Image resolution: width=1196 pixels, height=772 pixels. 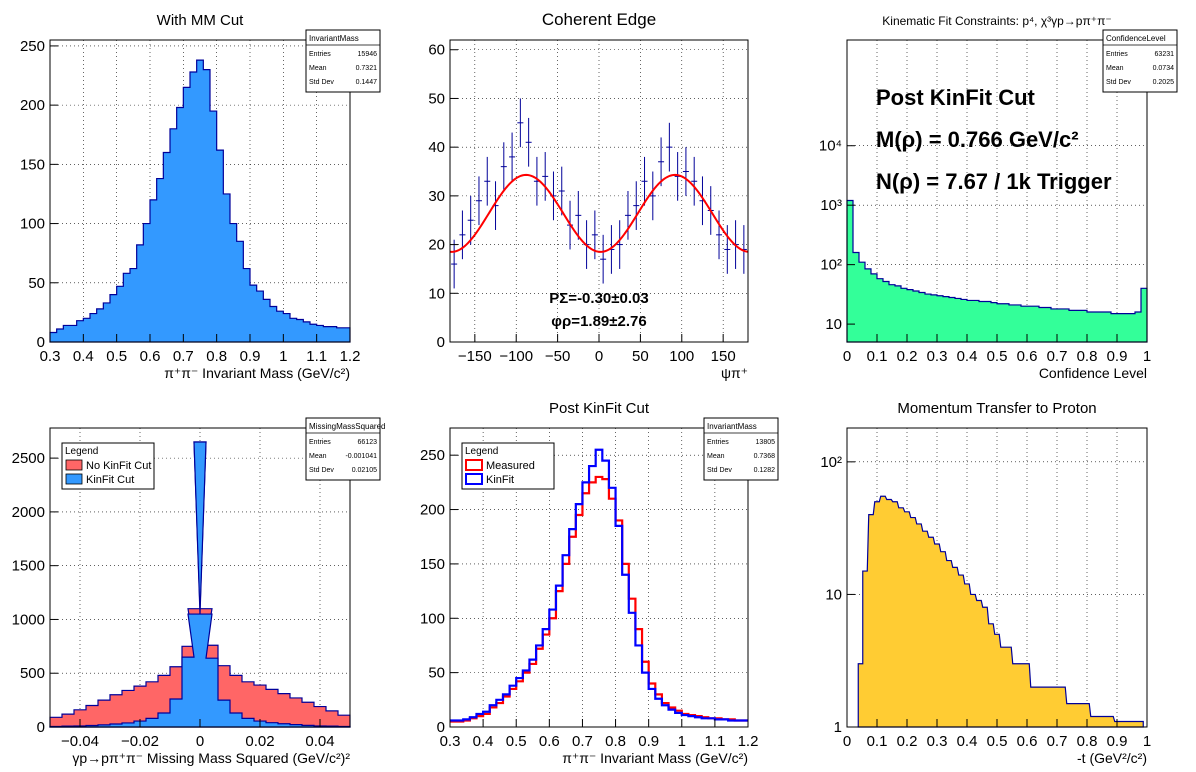 What do you see at coordinates (367, 68) in the screenshot?
I see `stats-value: 0.7321` at bounding box center [367, 68].